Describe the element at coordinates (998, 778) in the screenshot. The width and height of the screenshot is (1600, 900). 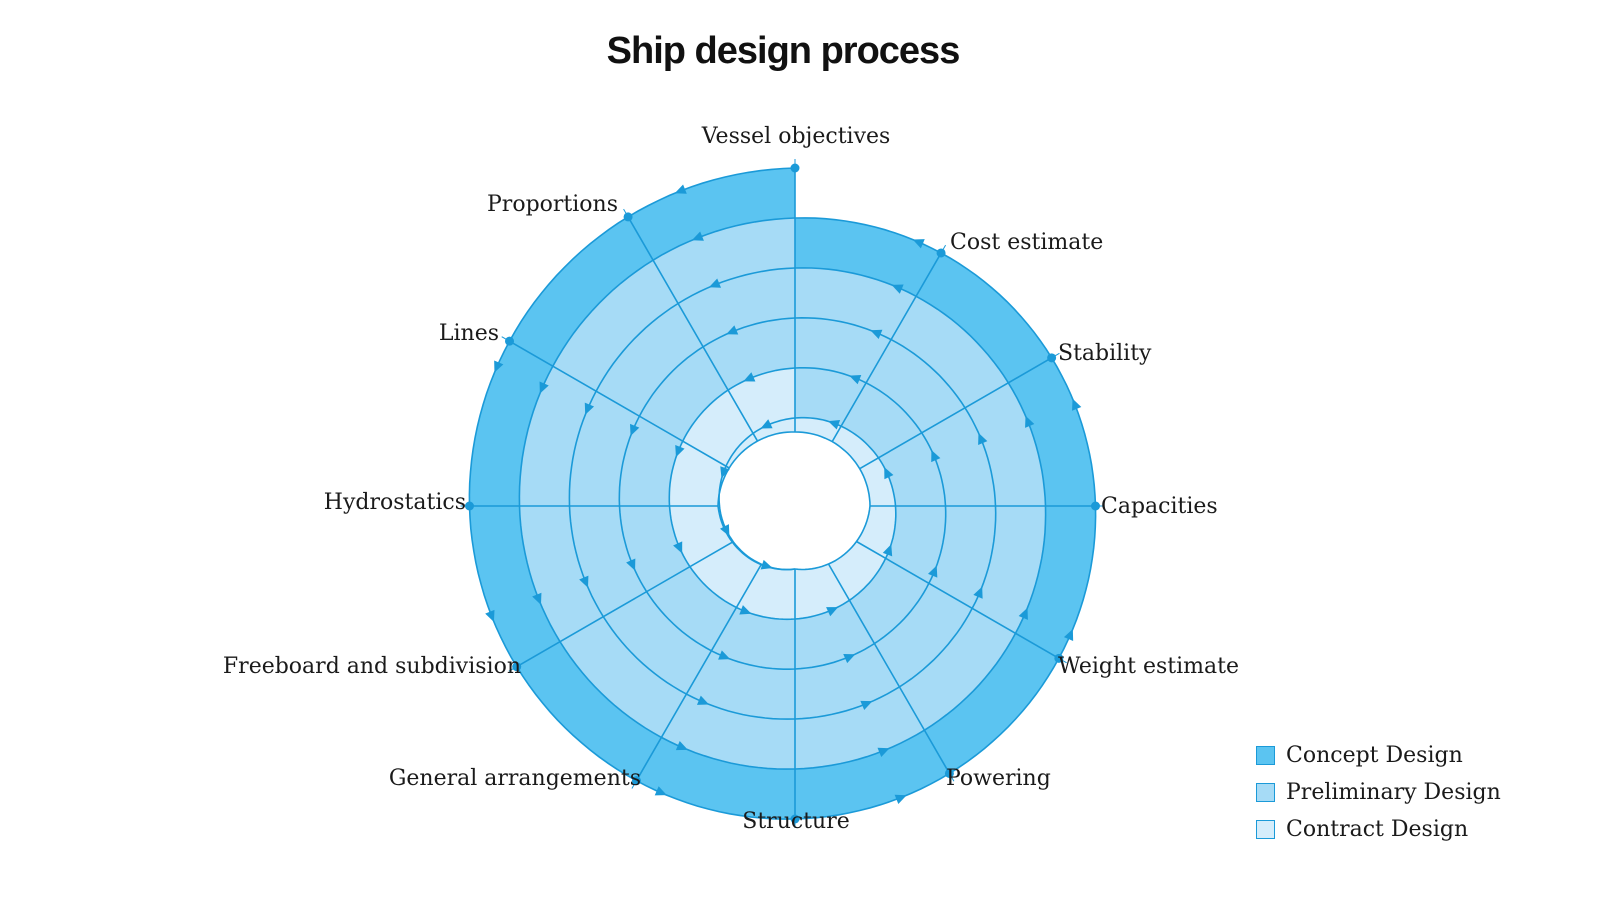
I see `stage-label-powering: Powering` at that location.